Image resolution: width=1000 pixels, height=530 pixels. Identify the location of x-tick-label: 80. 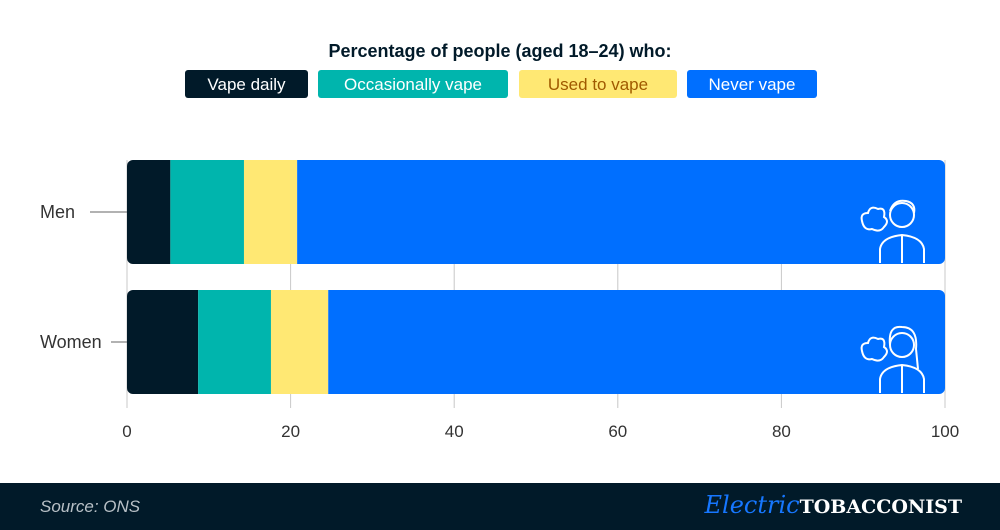
(781, 431).